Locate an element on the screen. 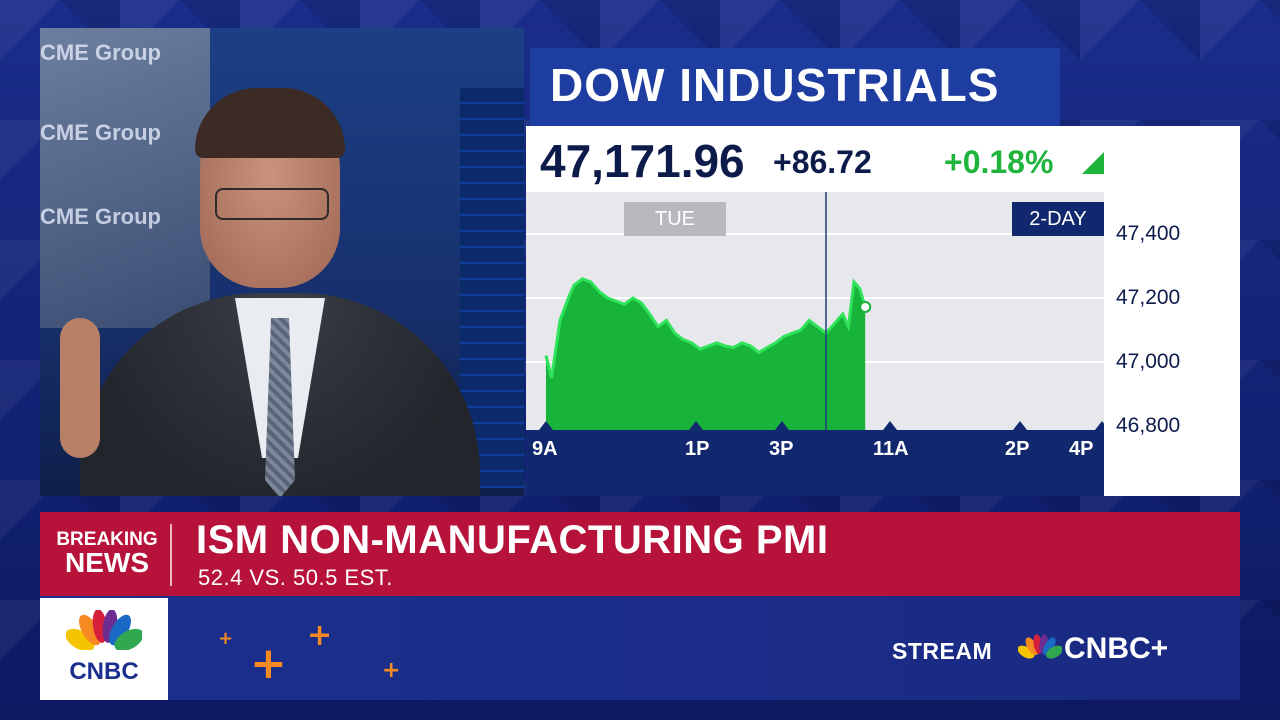 This screenshot has height=720, width=1280. x-tick-label: 11A is located at coordinates (891, 449).